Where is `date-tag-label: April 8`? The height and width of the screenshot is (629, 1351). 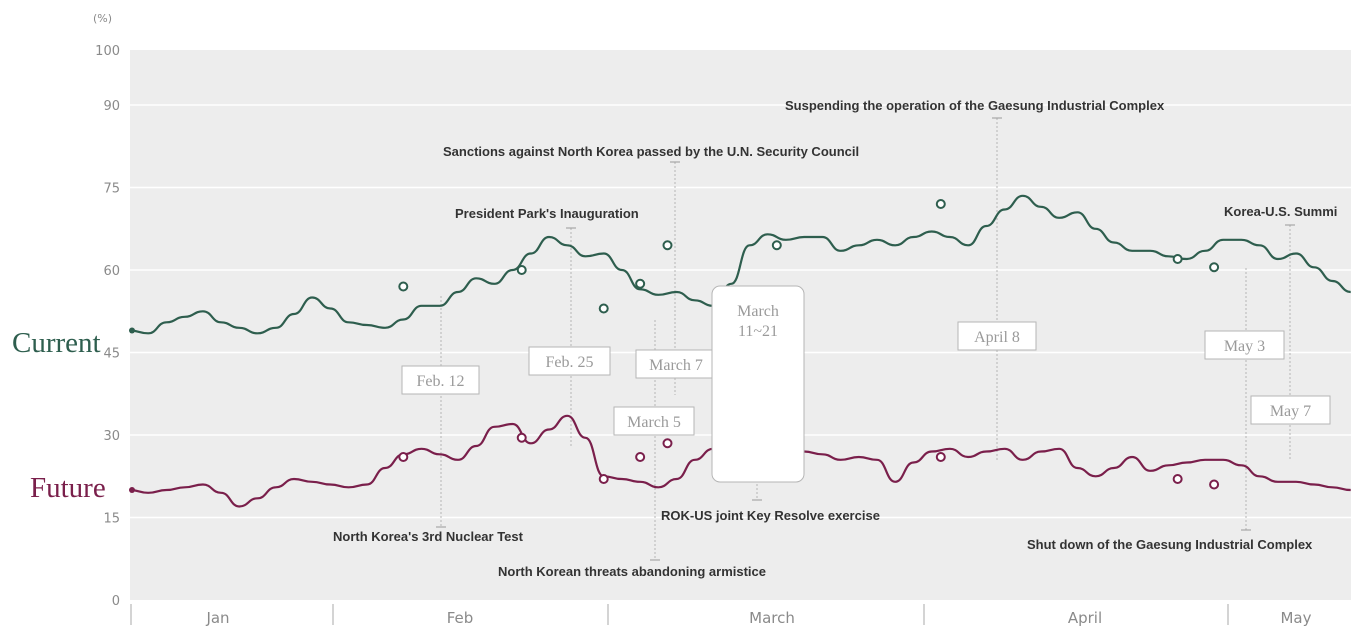
date-tag-label: April 8 is located at coordinates (997, 337).